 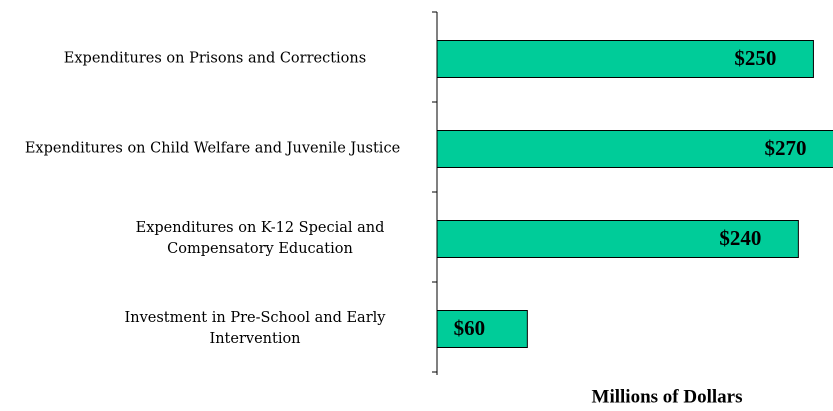 What do you see at coordinates (786, 148) in the screenshot?
I see `value-label: $270` at bounding box center [786, 148].